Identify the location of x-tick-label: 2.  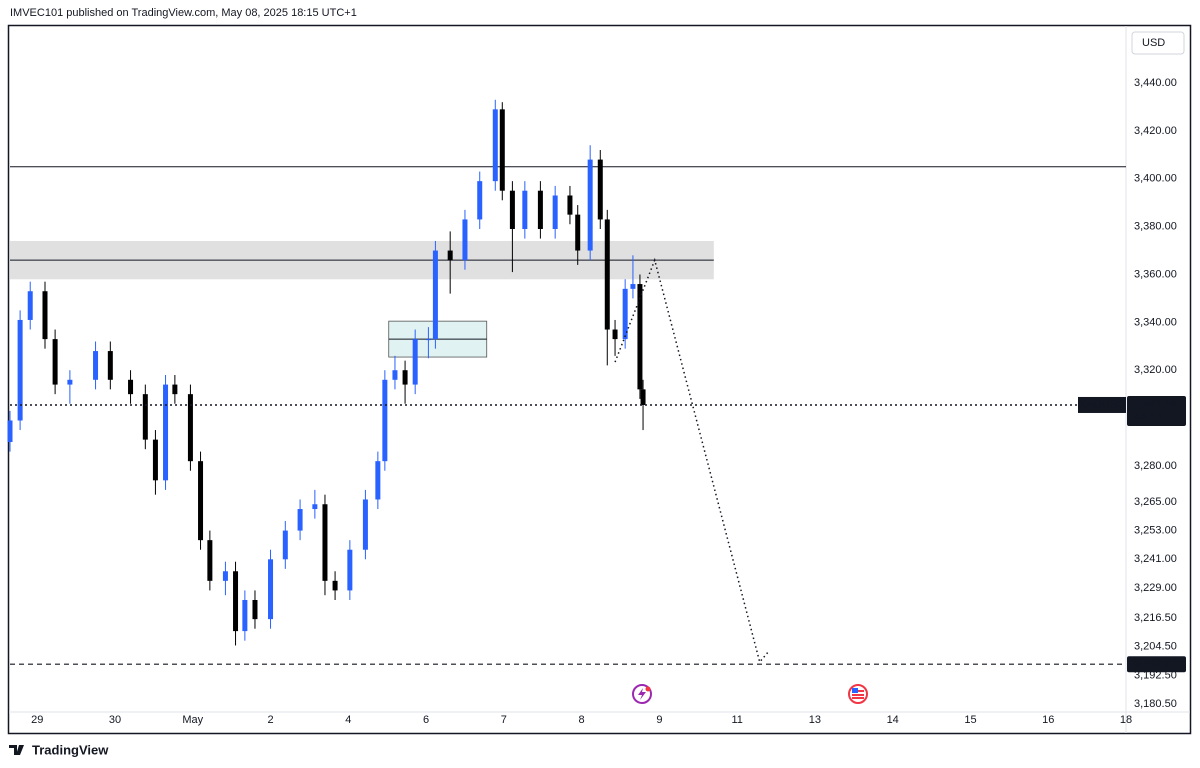
(270, 720).